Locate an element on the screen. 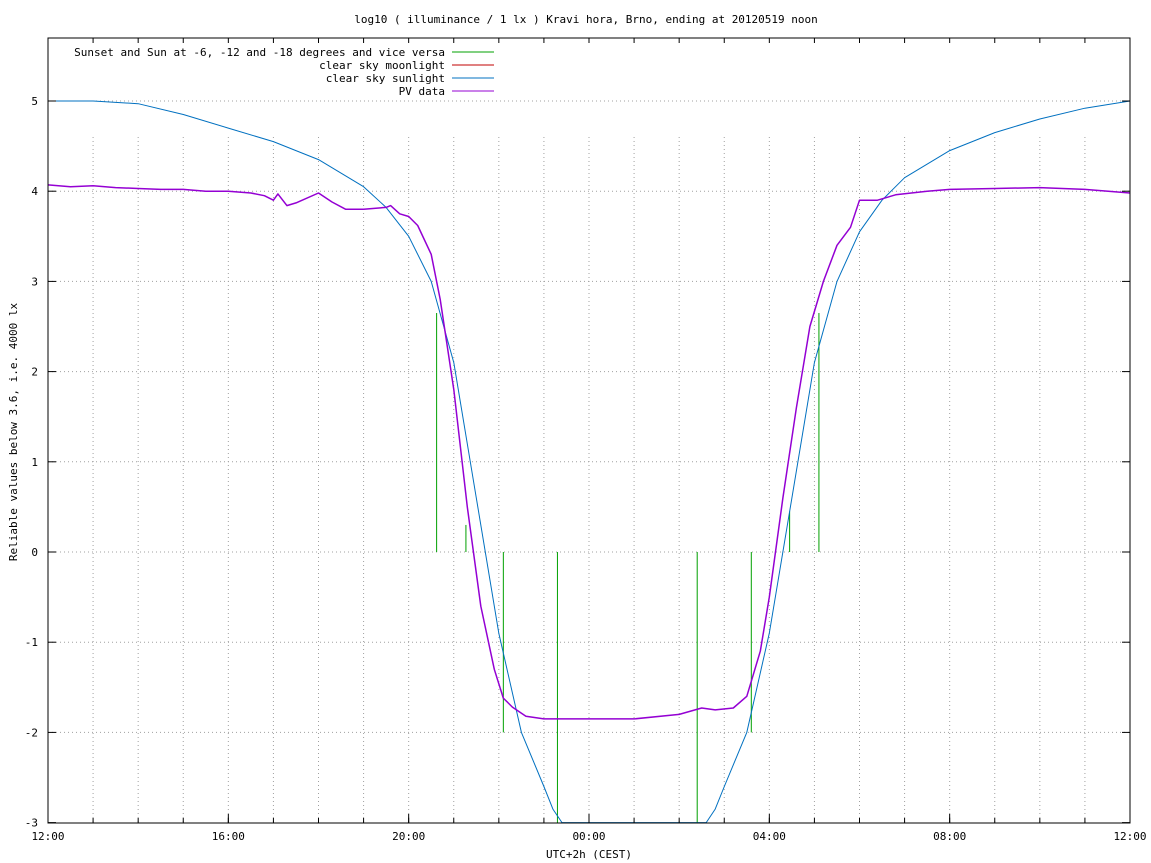 The image size is (1151, 863). y-tick-label: 3 is located at coordinates (34, 281).